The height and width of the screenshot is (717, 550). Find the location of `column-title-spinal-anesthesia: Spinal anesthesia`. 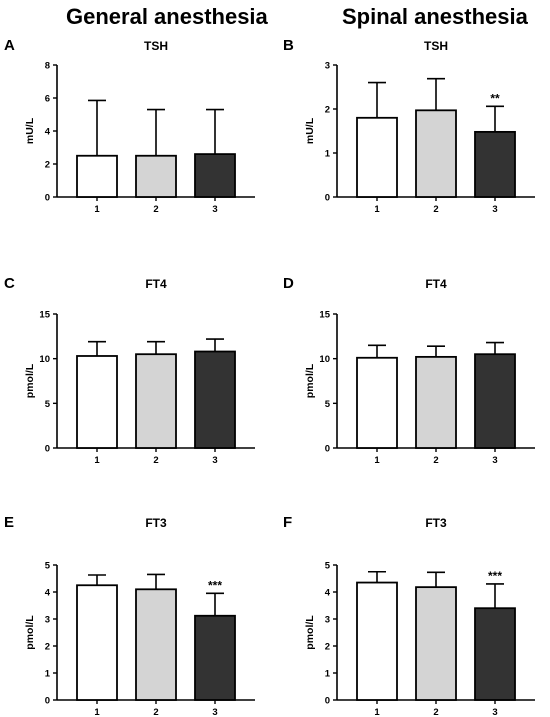

column-title-spinal-anesthesia: Spinal anesthesia is located at coordinates (435, 16).